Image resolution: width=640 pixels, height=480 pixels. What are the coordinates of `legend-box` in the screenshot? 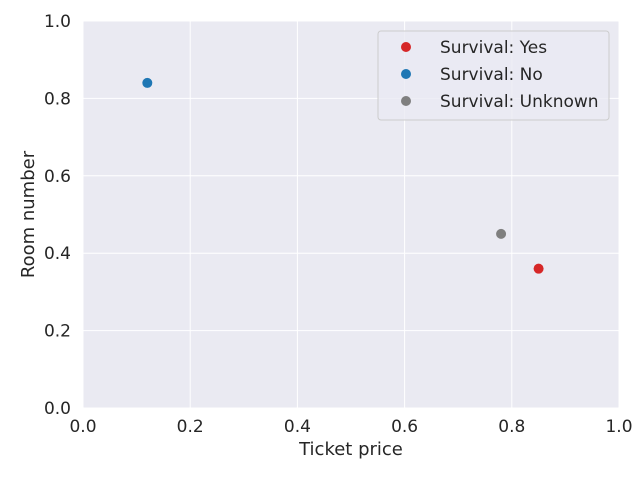 It's located at (493, 75).